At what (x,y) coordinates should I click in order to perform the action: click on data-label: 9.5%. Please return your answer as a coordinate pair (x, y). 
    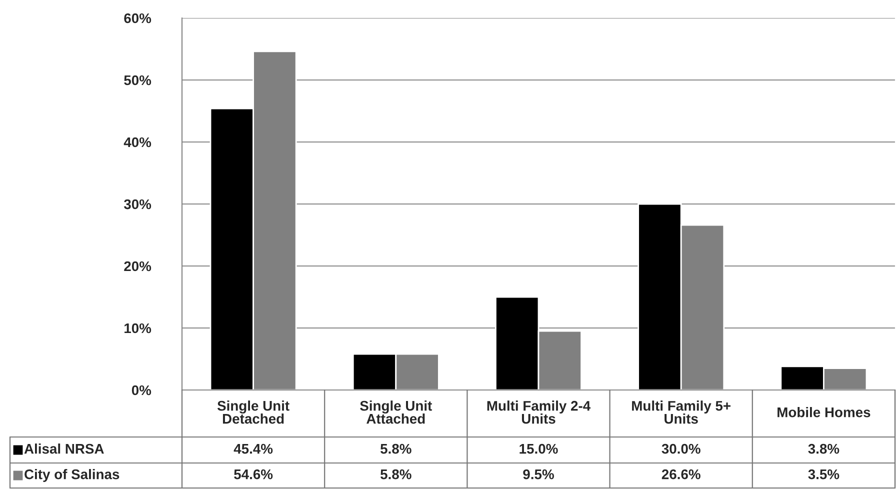
    Looking at the image, I should click on (538, 474).